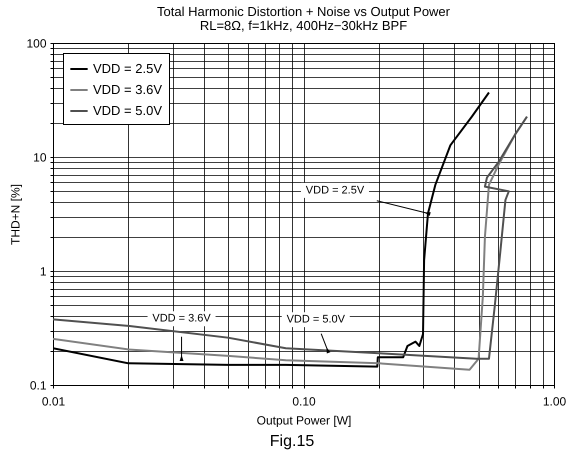 The width and height of the screenshot is (584, 459). What do you see at coordinates (554, 401) in the screenshot?
I see `x-tick-label: 1.00` at bounding box center [554, 401].